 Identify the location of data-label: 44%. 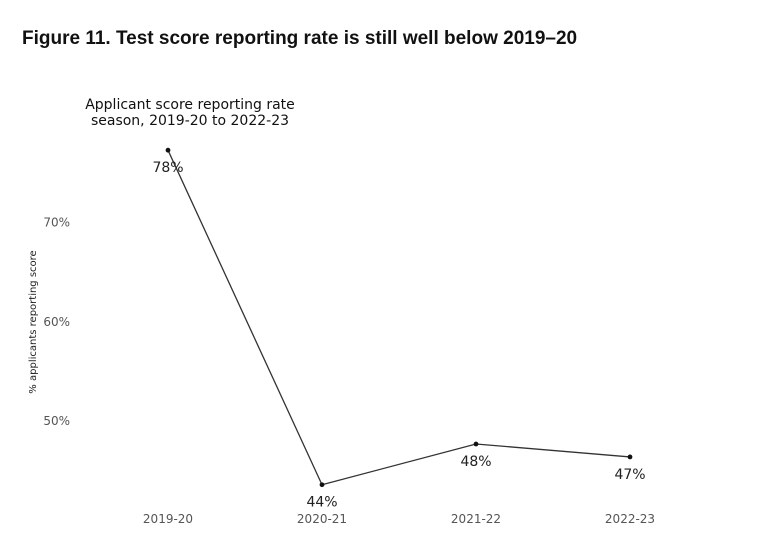
(321, 503).